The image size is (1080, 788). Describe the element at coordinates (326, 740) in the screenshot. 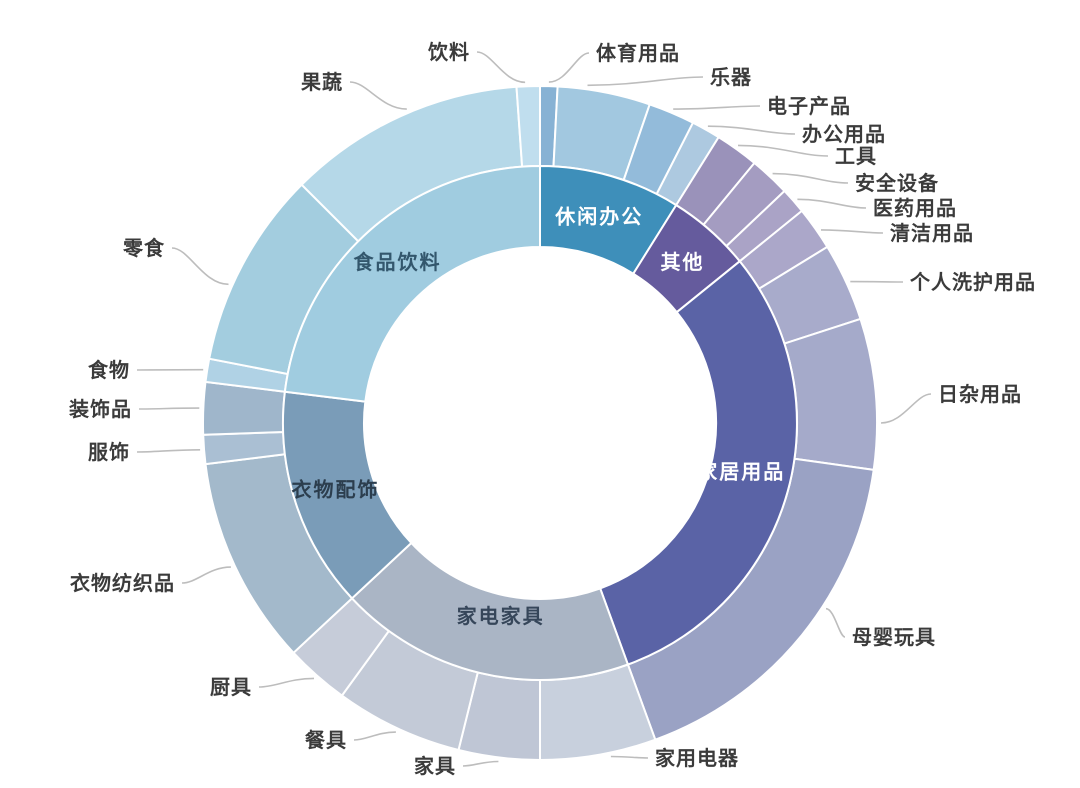

I see `outer-slice-label-13: 餐具` at that location.